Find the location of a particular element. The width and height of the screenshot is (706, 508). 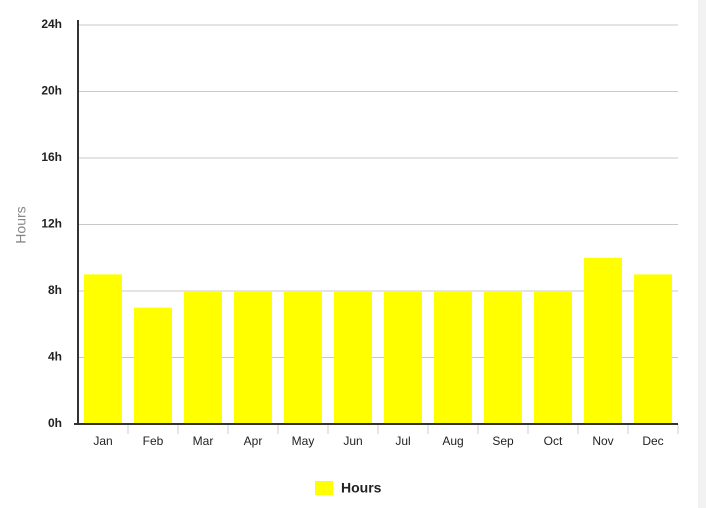

y-tick-label: 20h is located at coordinates (51, 91).